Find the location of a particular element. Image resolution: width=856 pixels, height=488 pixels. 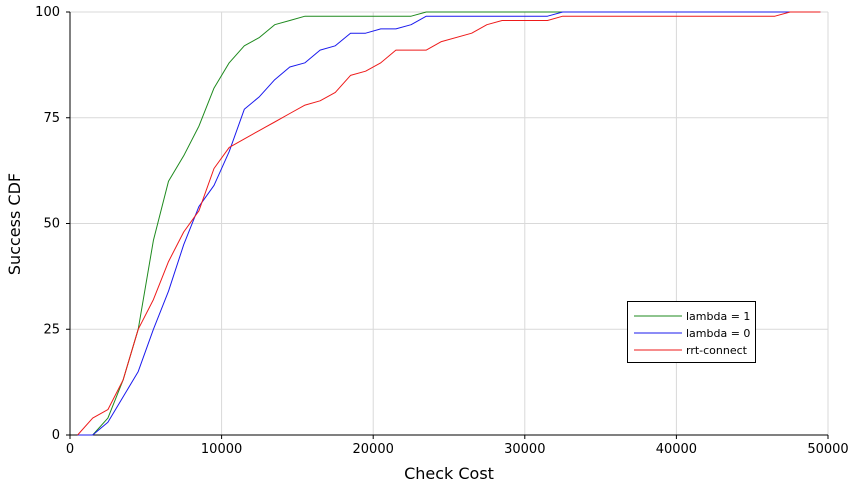

y-tick-label: 75 is located at coordinates (51, 118).